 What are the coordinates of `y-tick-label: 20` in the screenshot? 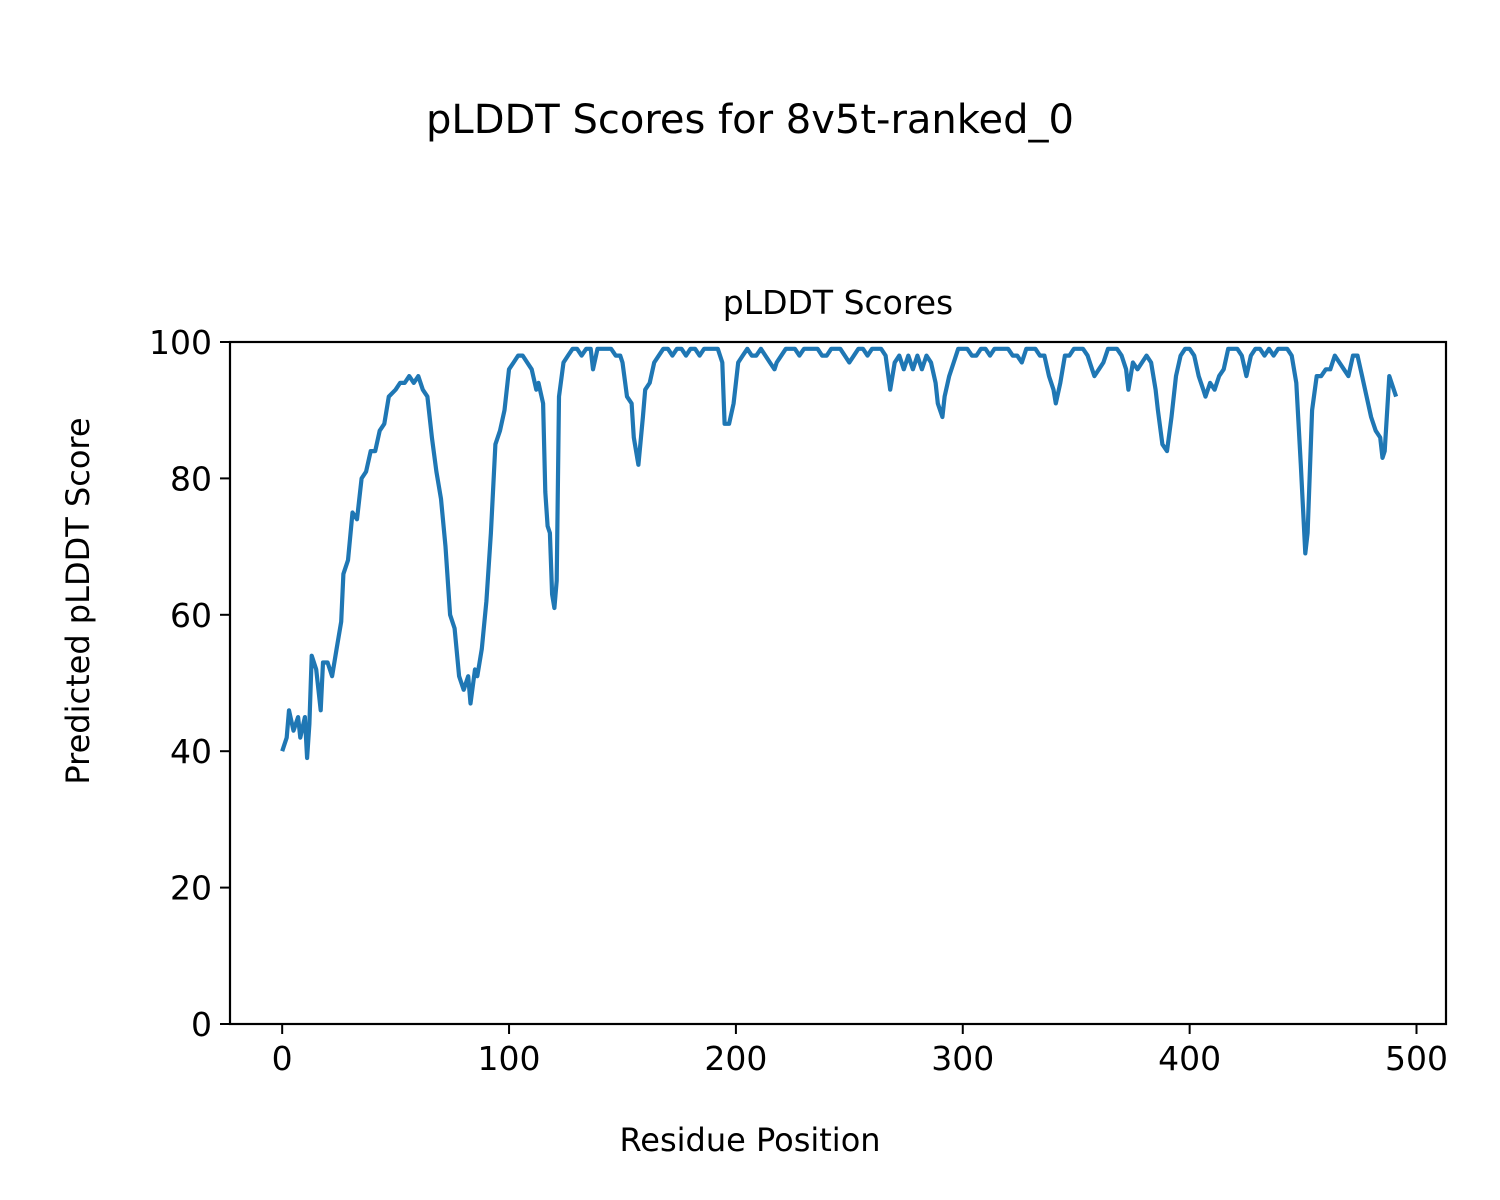 It's located at (191, 888).